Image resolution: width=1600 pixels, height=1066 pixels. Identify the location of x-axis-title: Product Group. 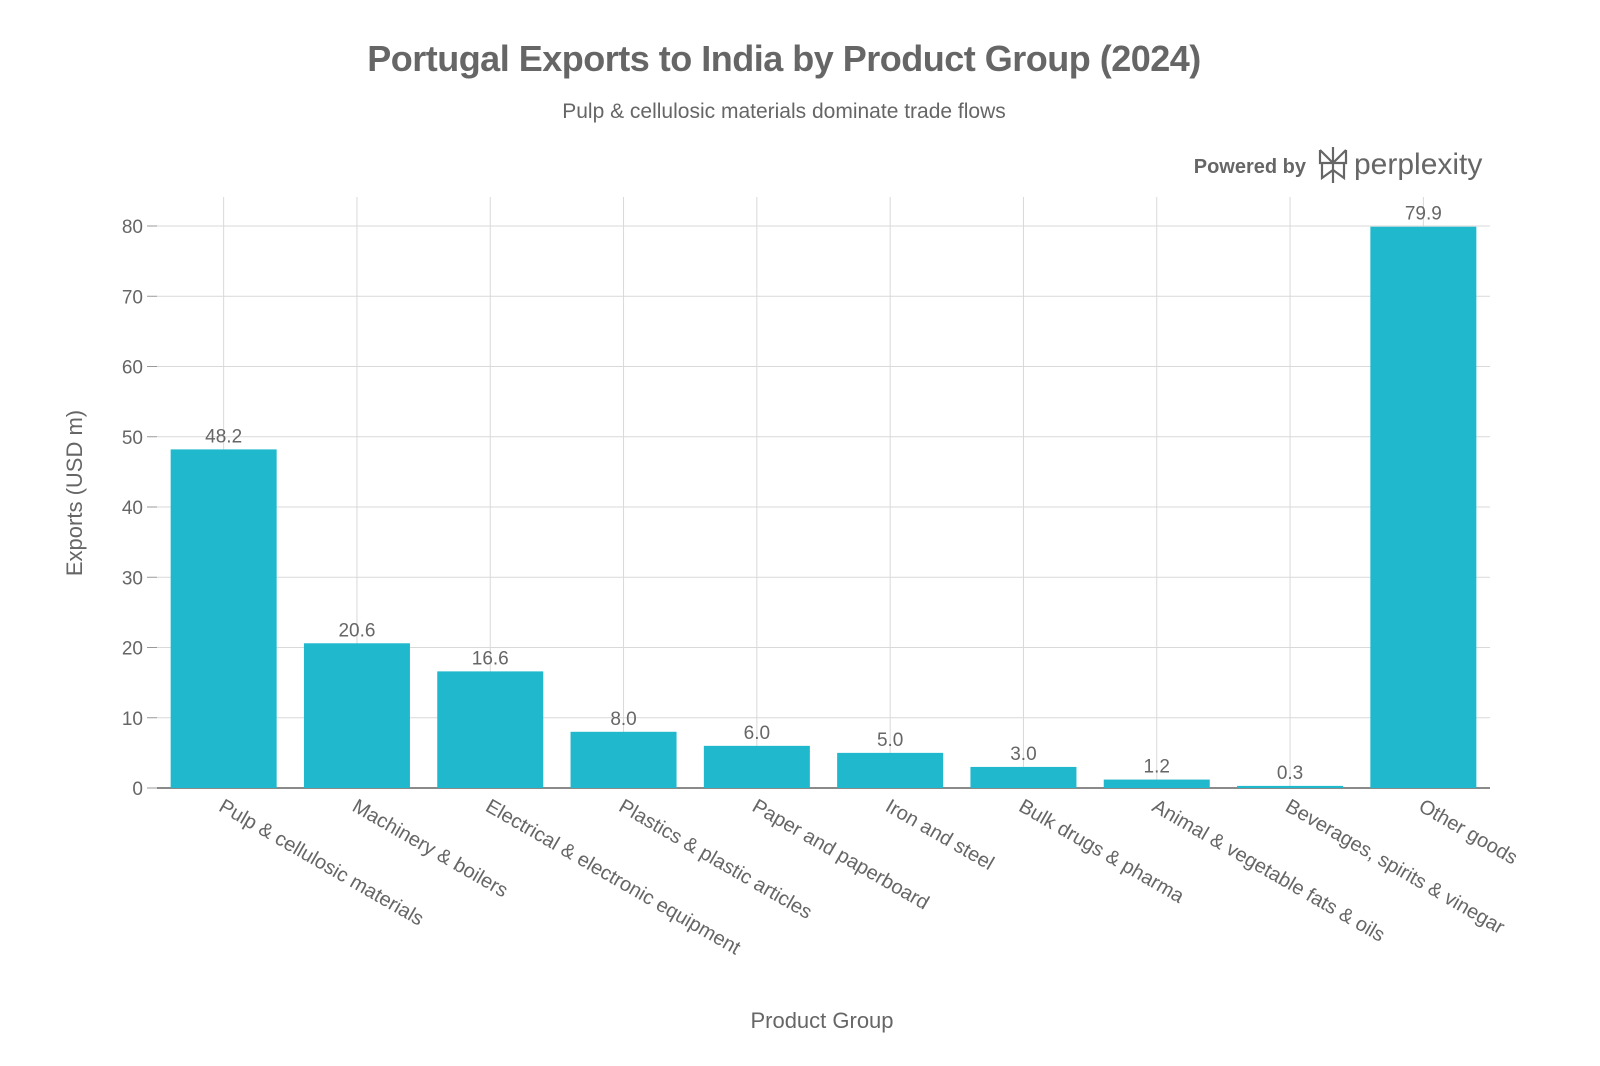
(821, 1020).